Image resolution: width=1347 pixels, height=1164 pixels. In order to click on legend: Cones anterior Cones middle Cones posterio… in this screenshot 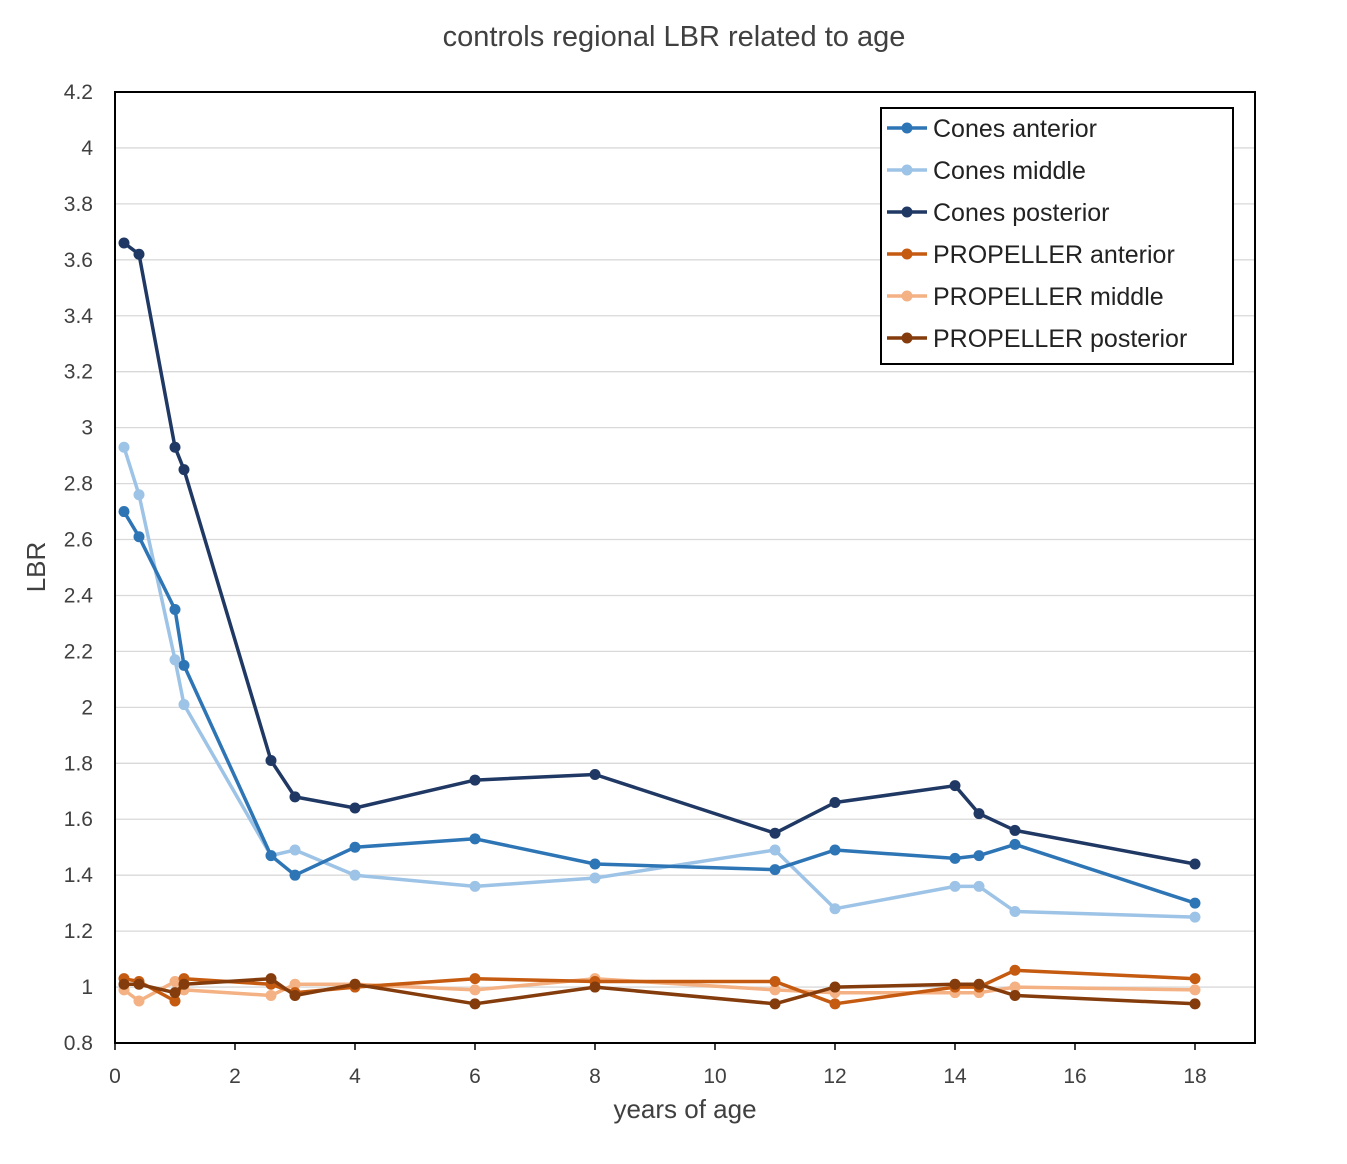, I will do `click(1057, 236)`.